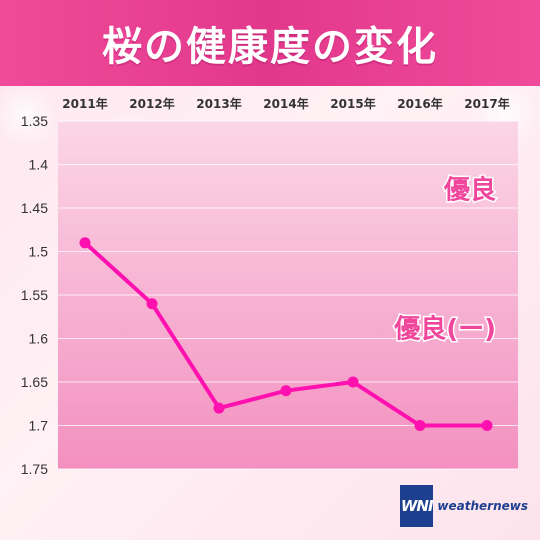 Image resolution: width=540 pixels, height=540 pixels. What do you see at coordinates (469, 189) in the screenshot?
I see `band-label: 優良` at bounding box center [469, 189].